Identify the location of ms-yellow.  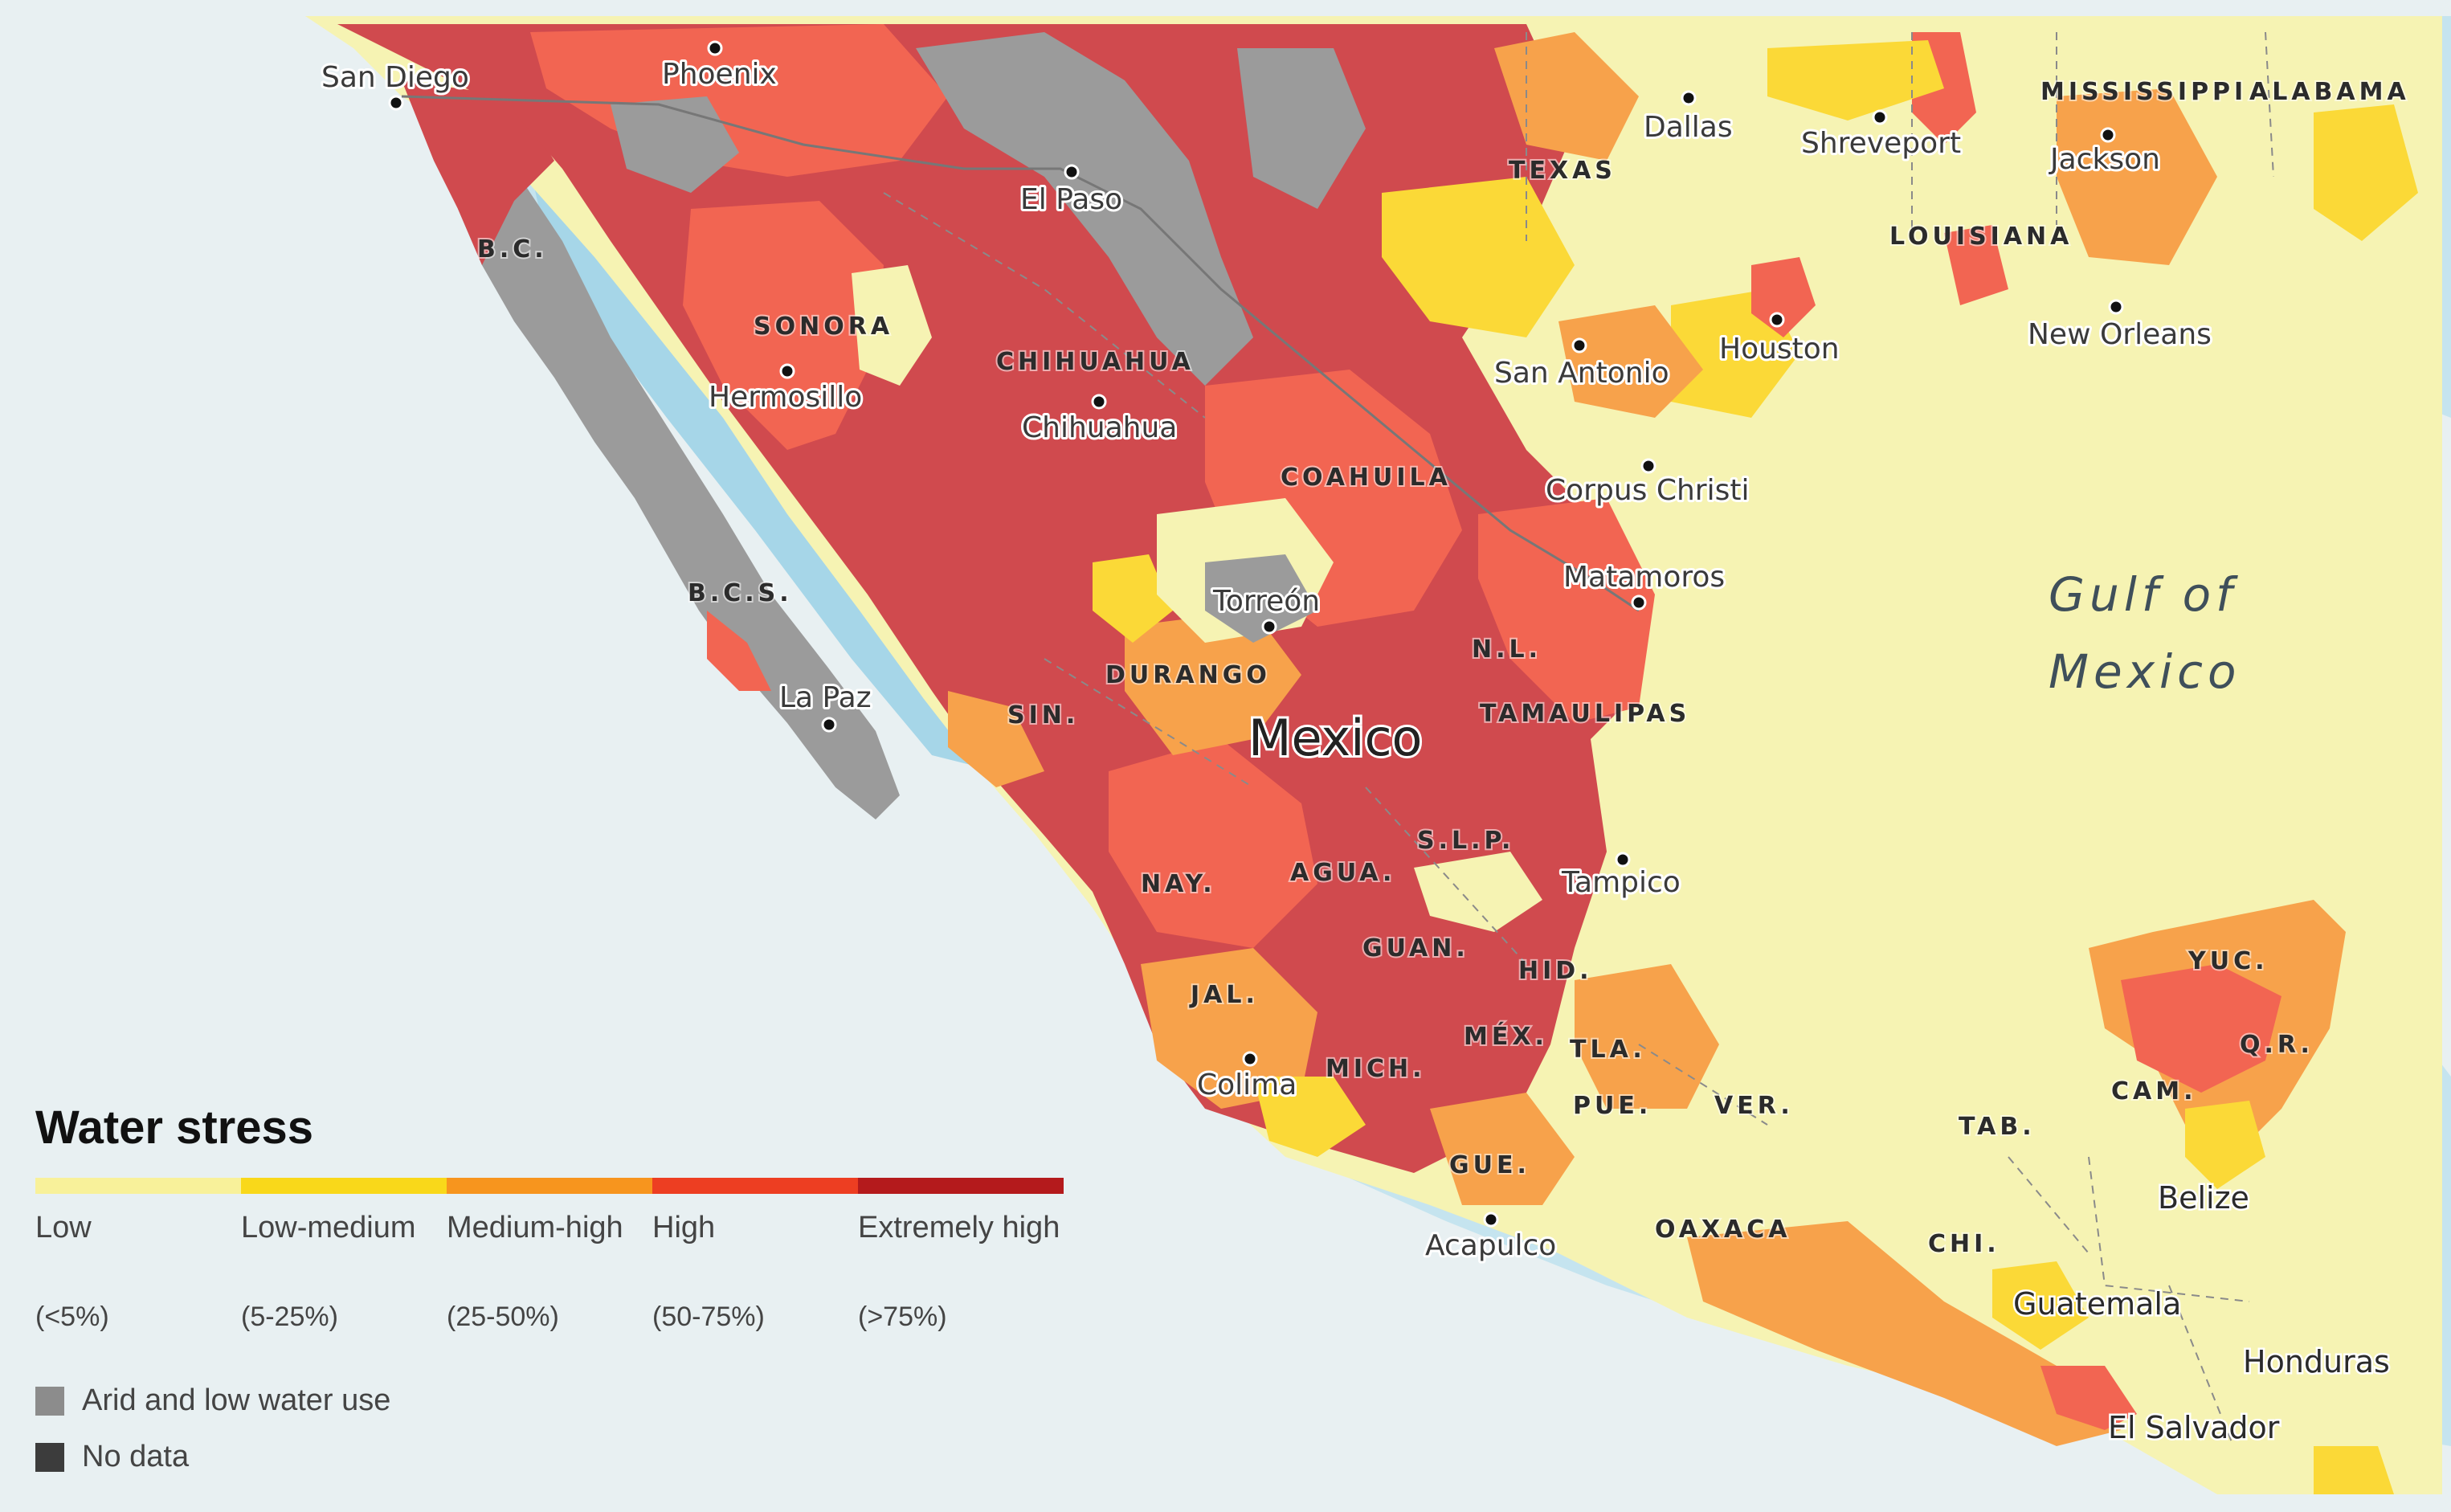
(1855, 80).